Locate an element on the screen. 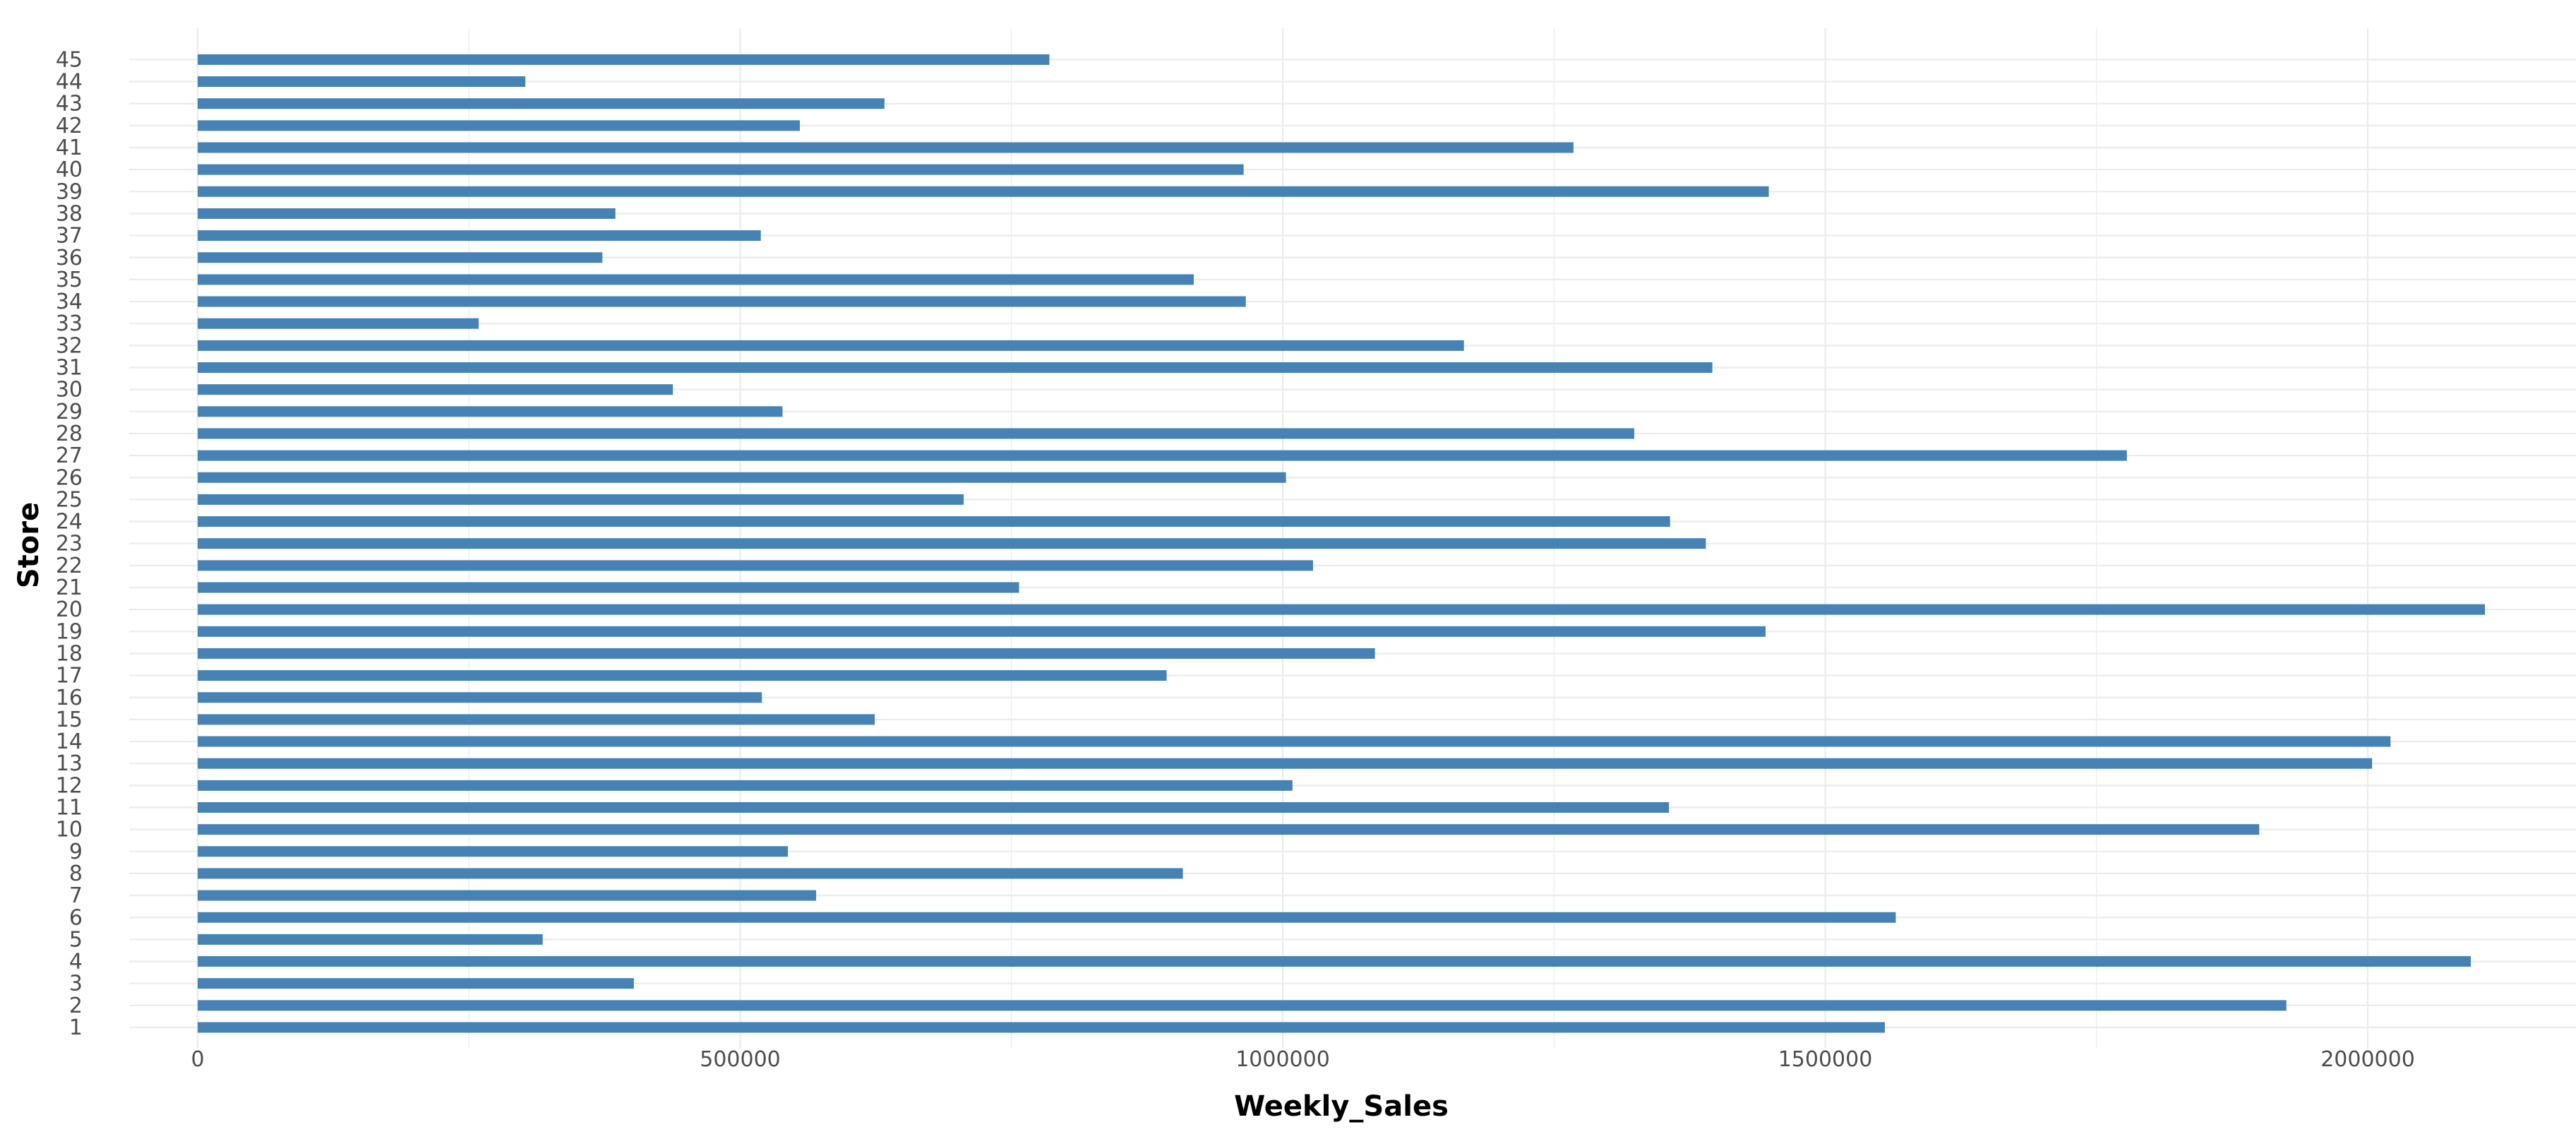 This screenshot has height=1139, width=2576. y-tick-label: 31 is located at coordinates (69, 368).